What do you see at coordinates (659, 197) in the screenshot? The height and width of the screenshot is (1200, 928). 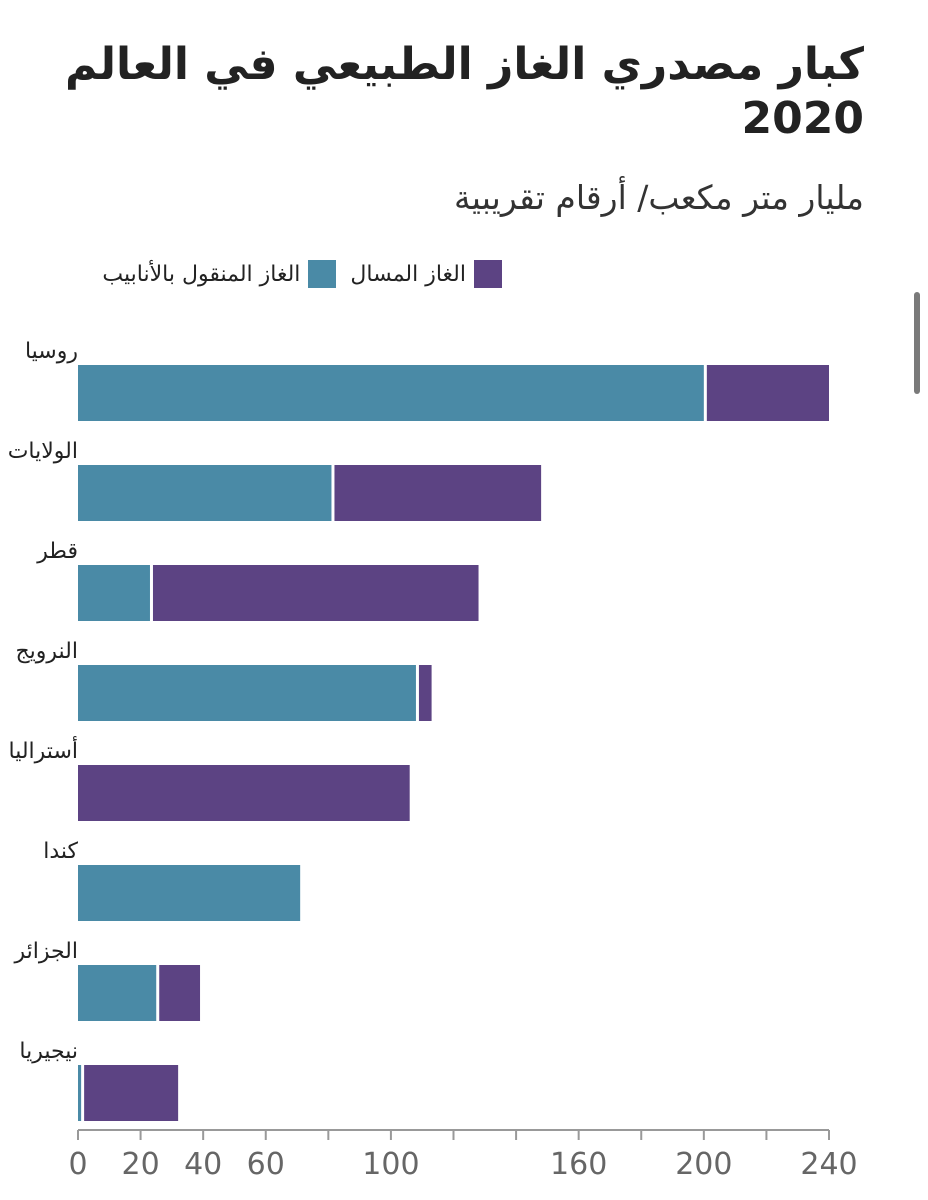 I see `chart-subtitle: مليار متر مكعب/ أرقام تقريبية` at bounding box center [659, 197].